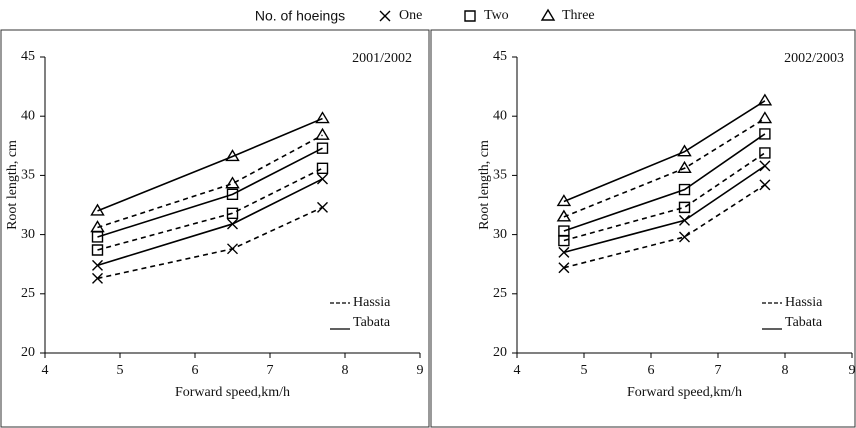 This screenshot has height=428, width=856. Describe the element at coordinates (410, 15) in the screenshot. I see `legend-label: One` at that location.